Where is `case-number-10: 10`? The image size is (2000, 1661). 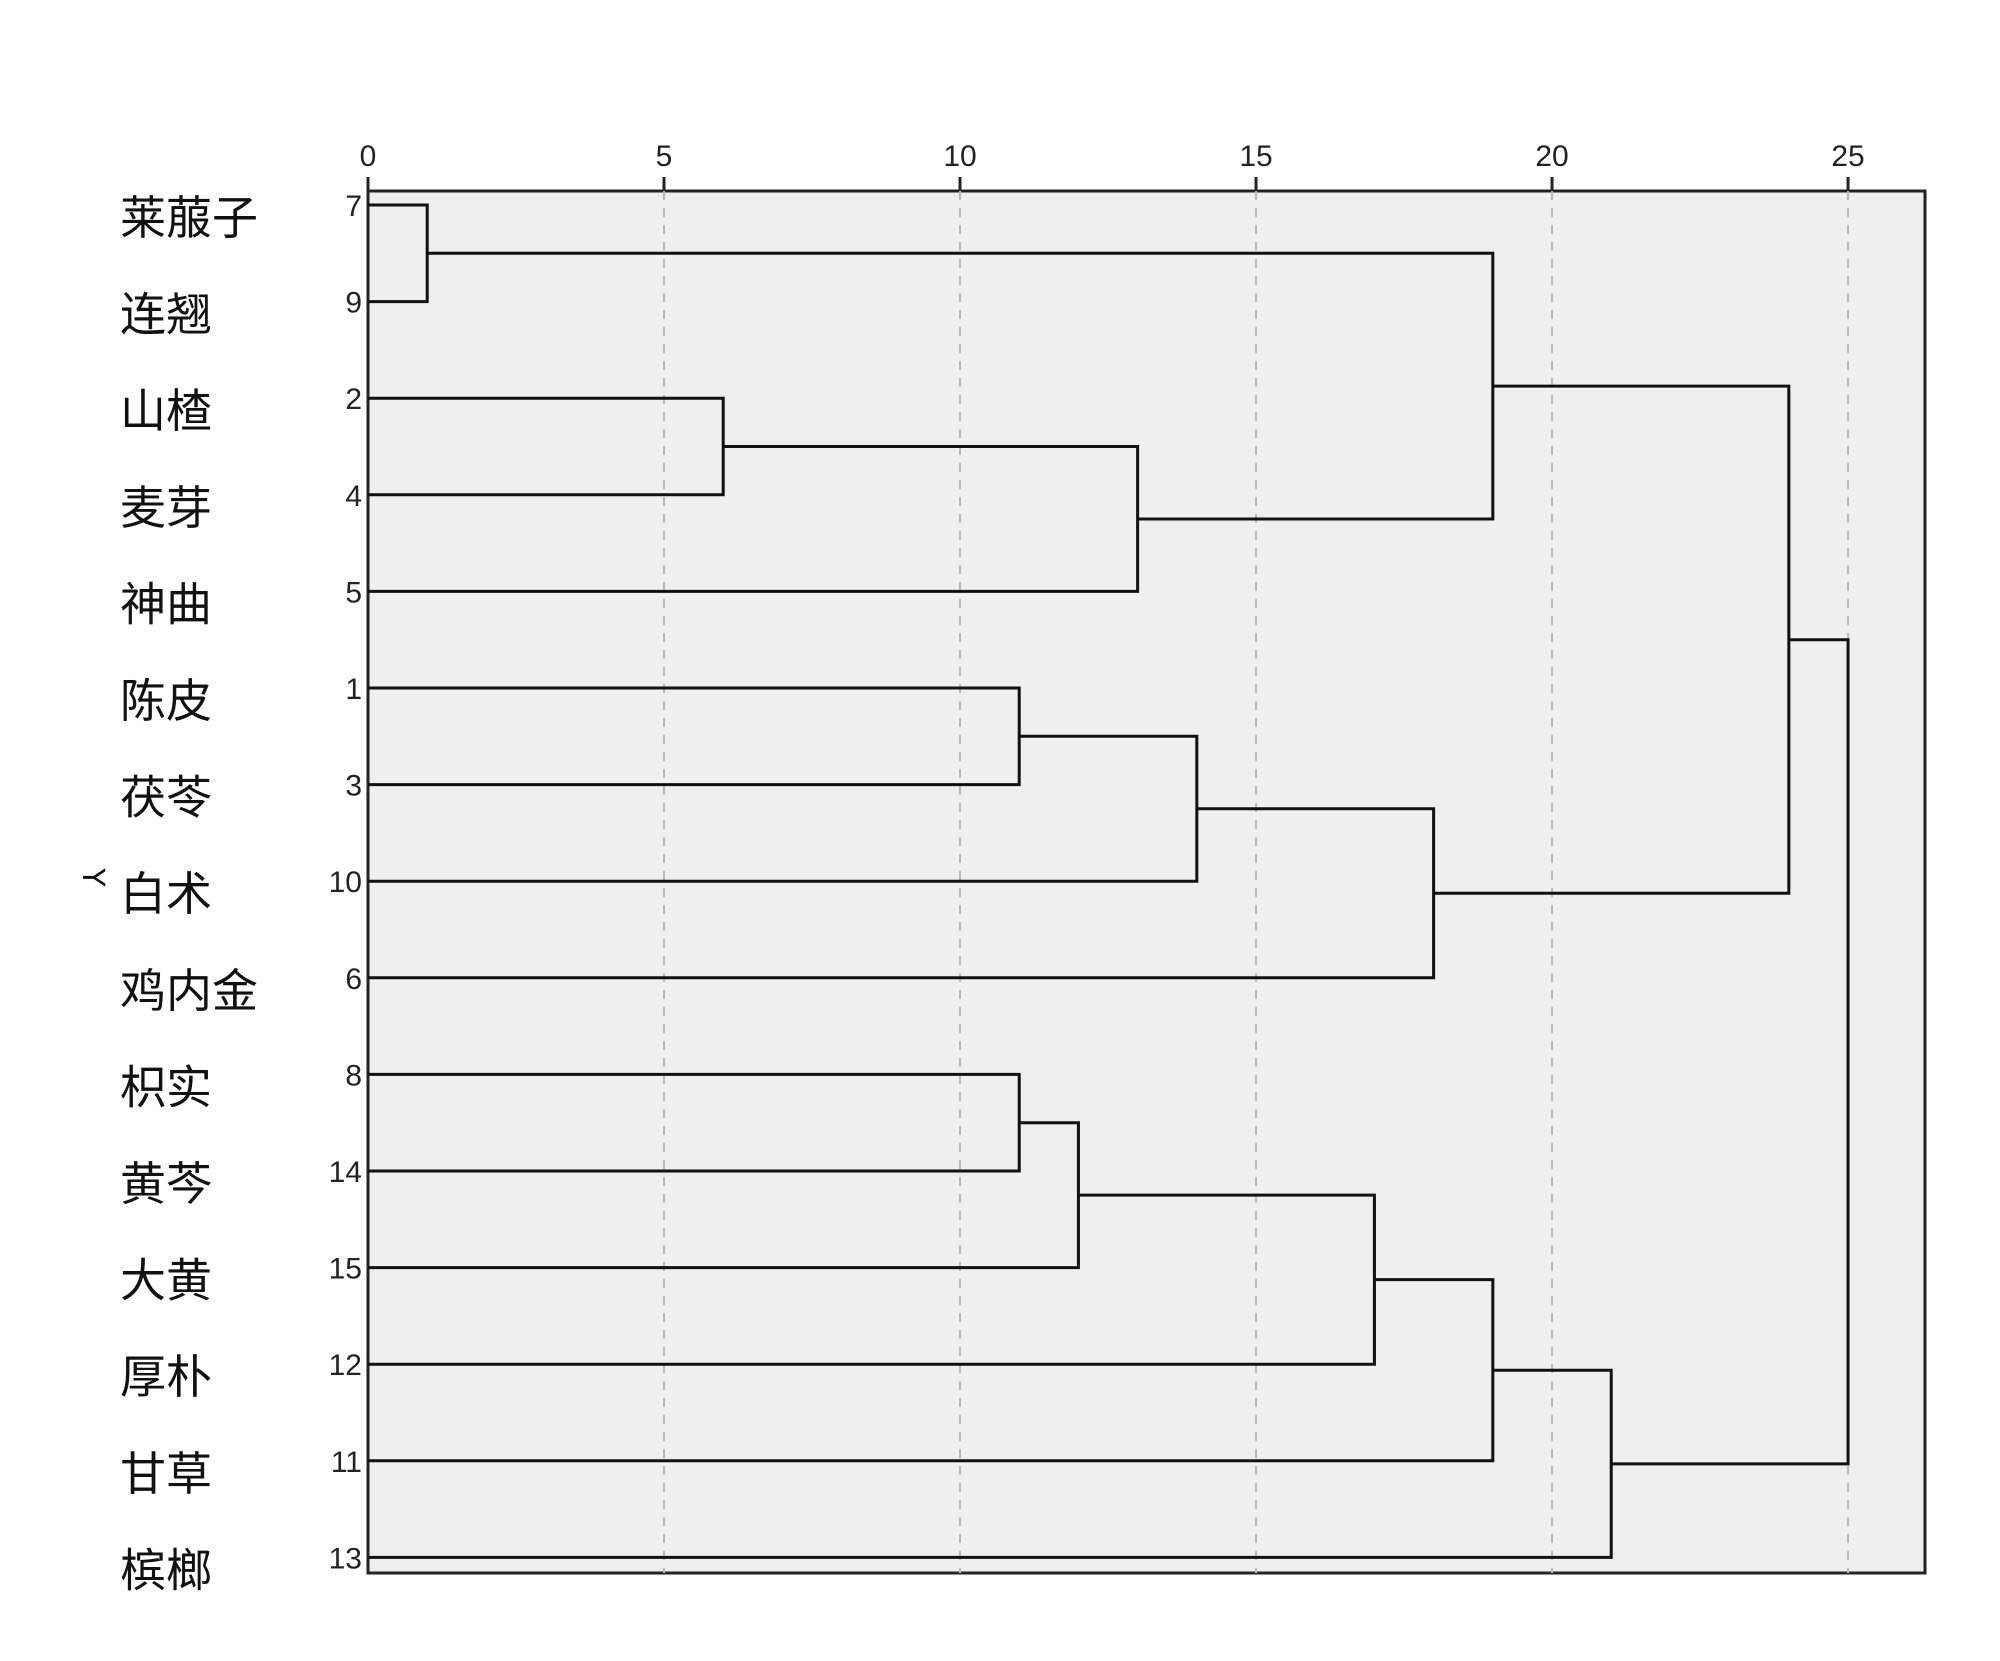 case-number-10: 10 is located at coordinates (345, 882).